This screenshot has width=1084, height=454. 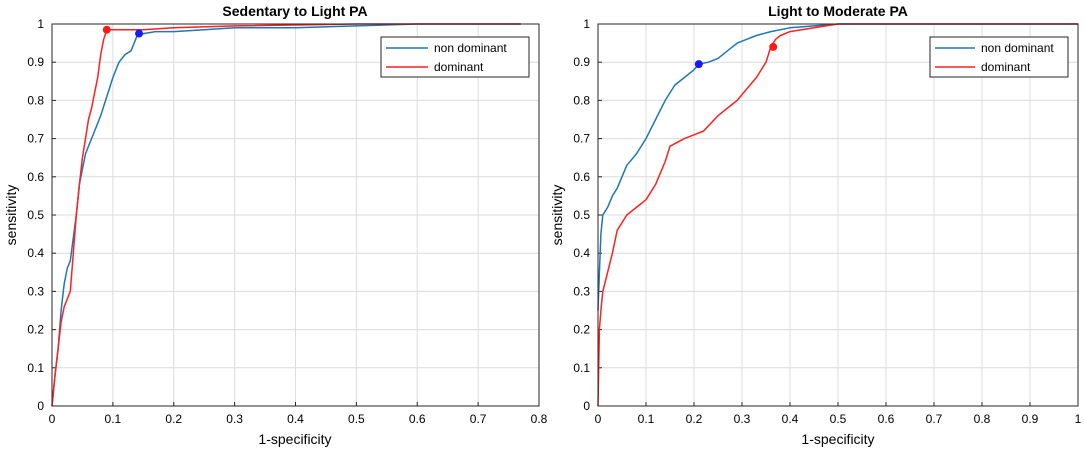 I want to click on chart-title: Sedentary to Light PA, so click(x=294, y=11).